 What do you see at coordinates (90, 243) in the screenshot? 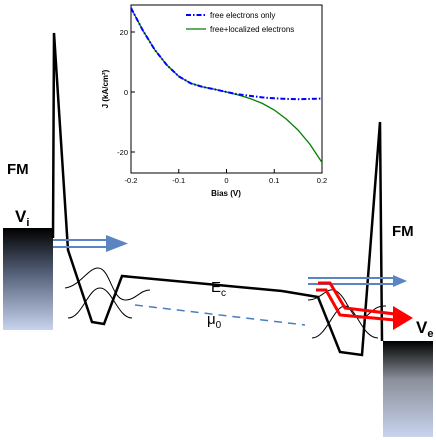
I see `left-free-electron-arrow` at bounding box center [90, 243].